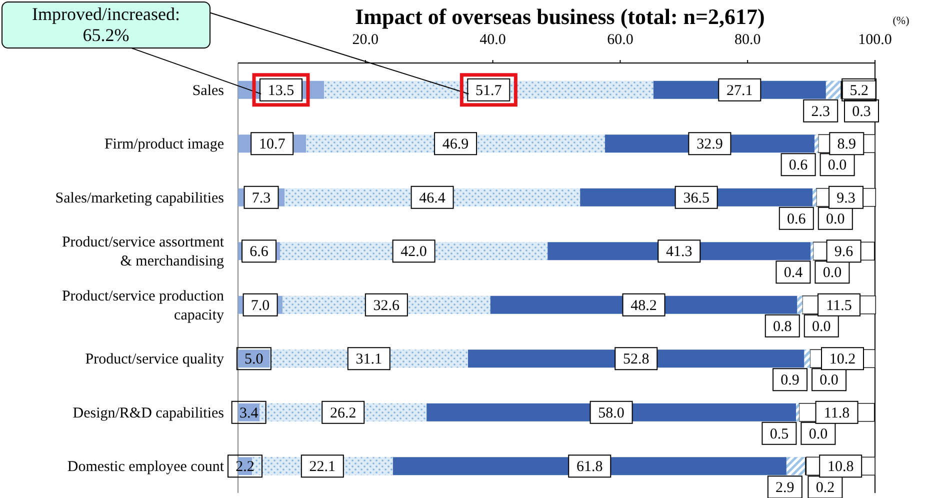 The height and width of the screenshot is (498, 932). What do you see at coordinates (208, 90) in the screenshot?
I see `y-tick-label: Sales` at bounding box center [208, 90].